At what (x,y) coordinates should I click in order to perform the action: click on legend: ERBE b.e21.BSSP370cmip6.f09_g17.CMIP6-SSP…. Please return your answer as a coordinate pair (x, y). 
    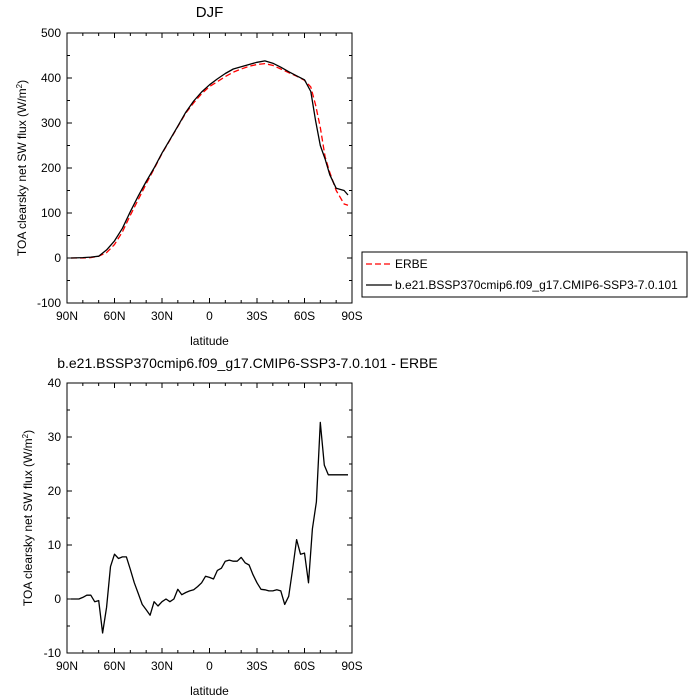
    Looking at the image, I should click on (524, 274).